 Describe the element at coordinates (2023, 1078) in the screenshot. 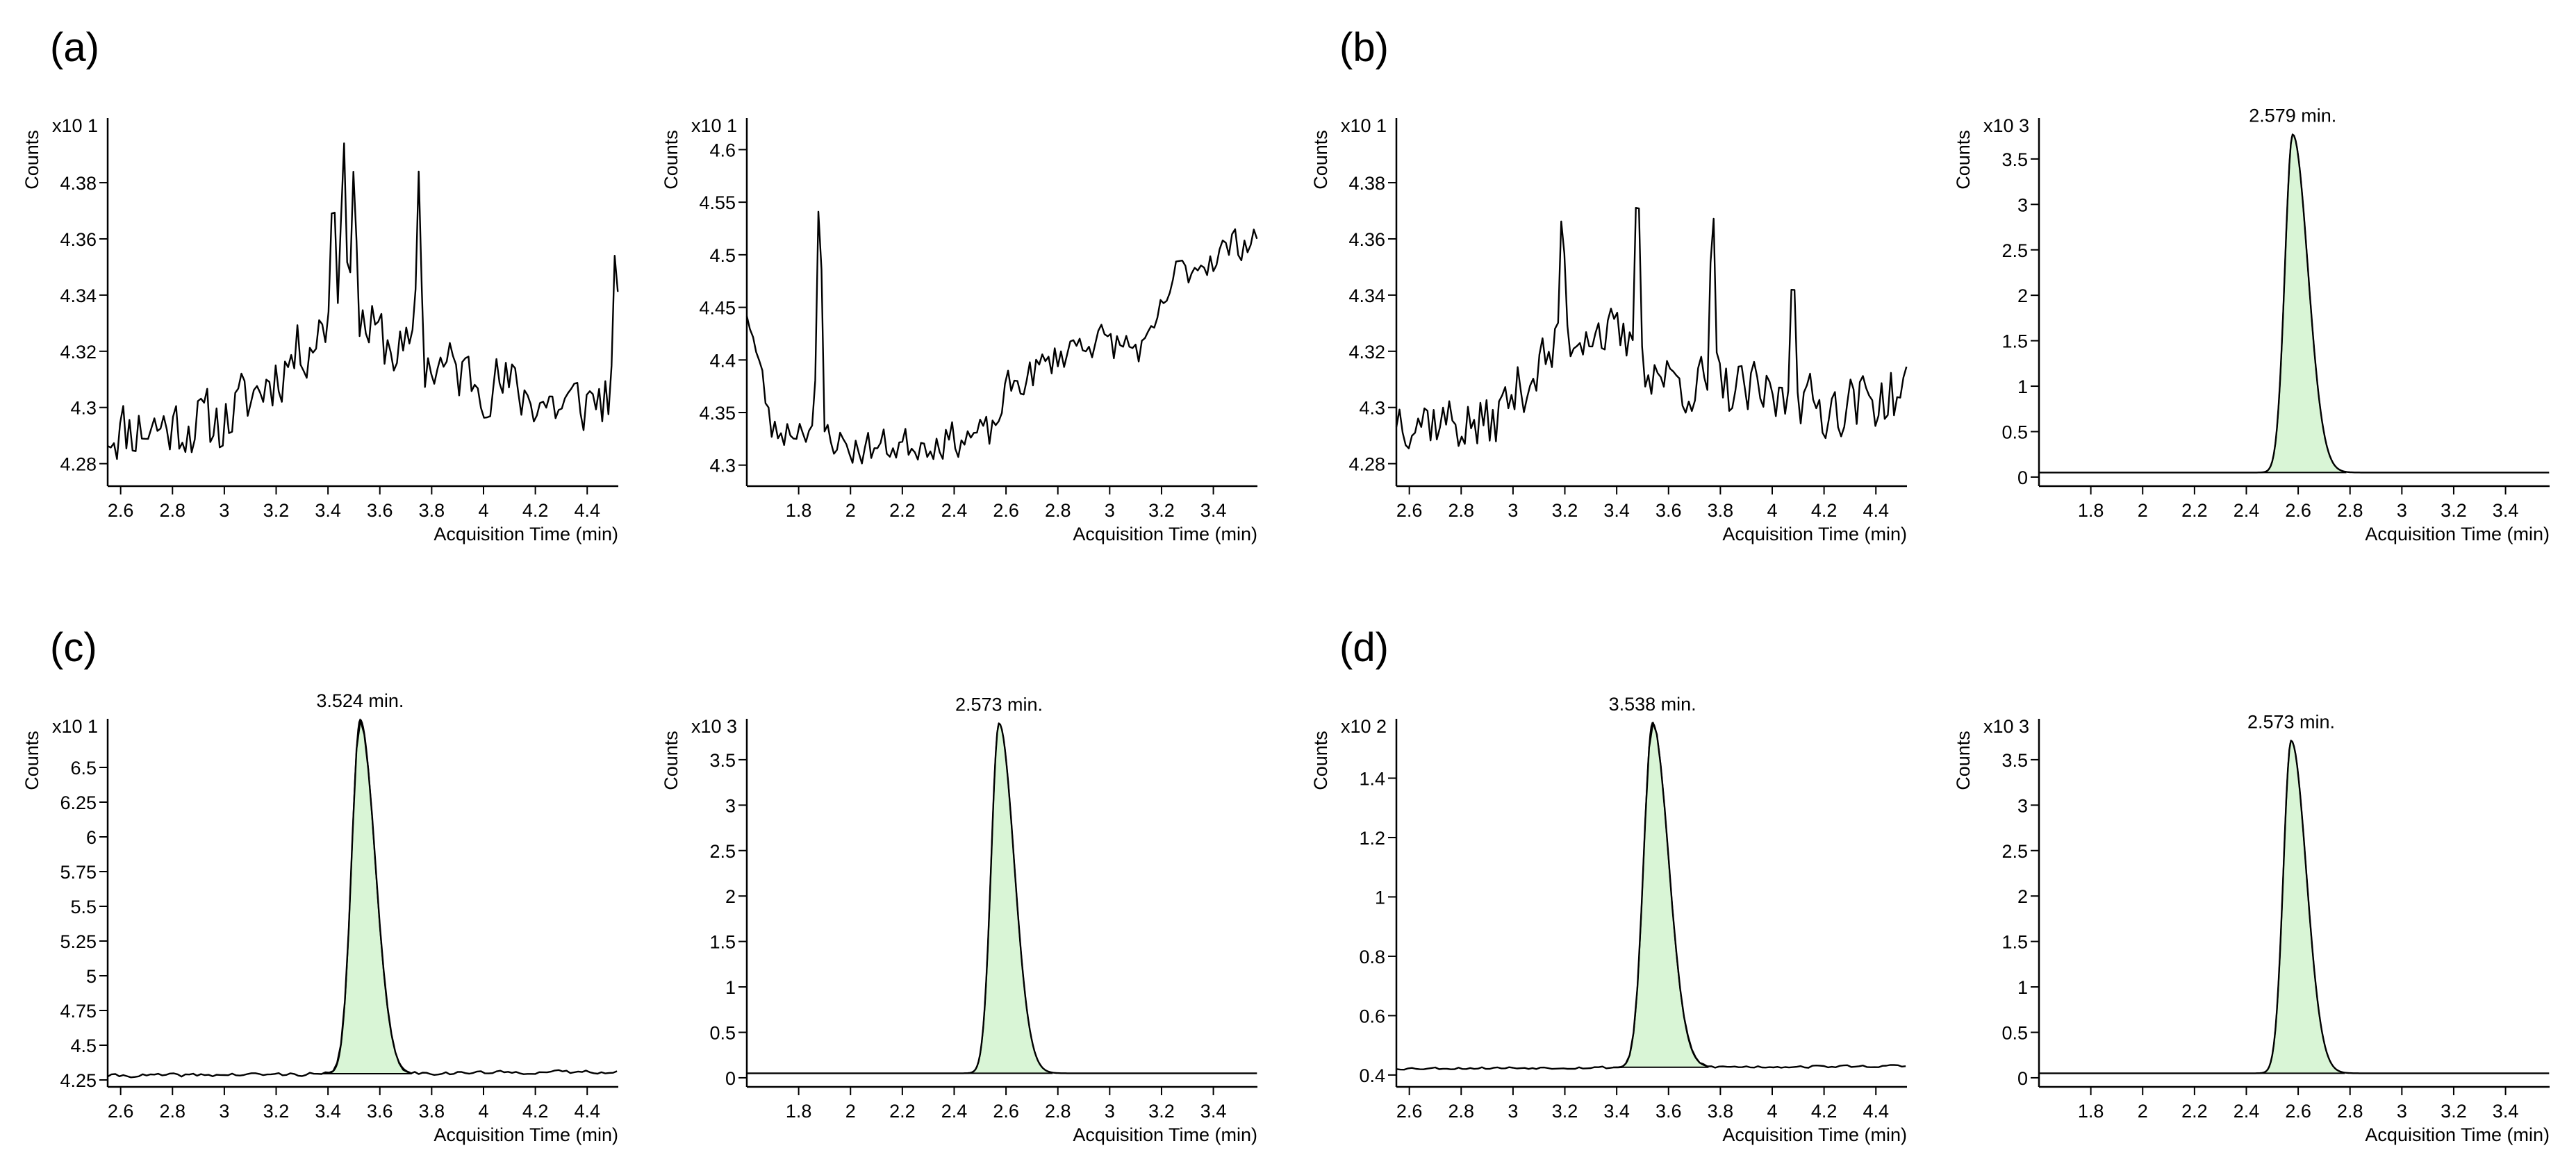

I see `y-tick-label: 0` at that location.